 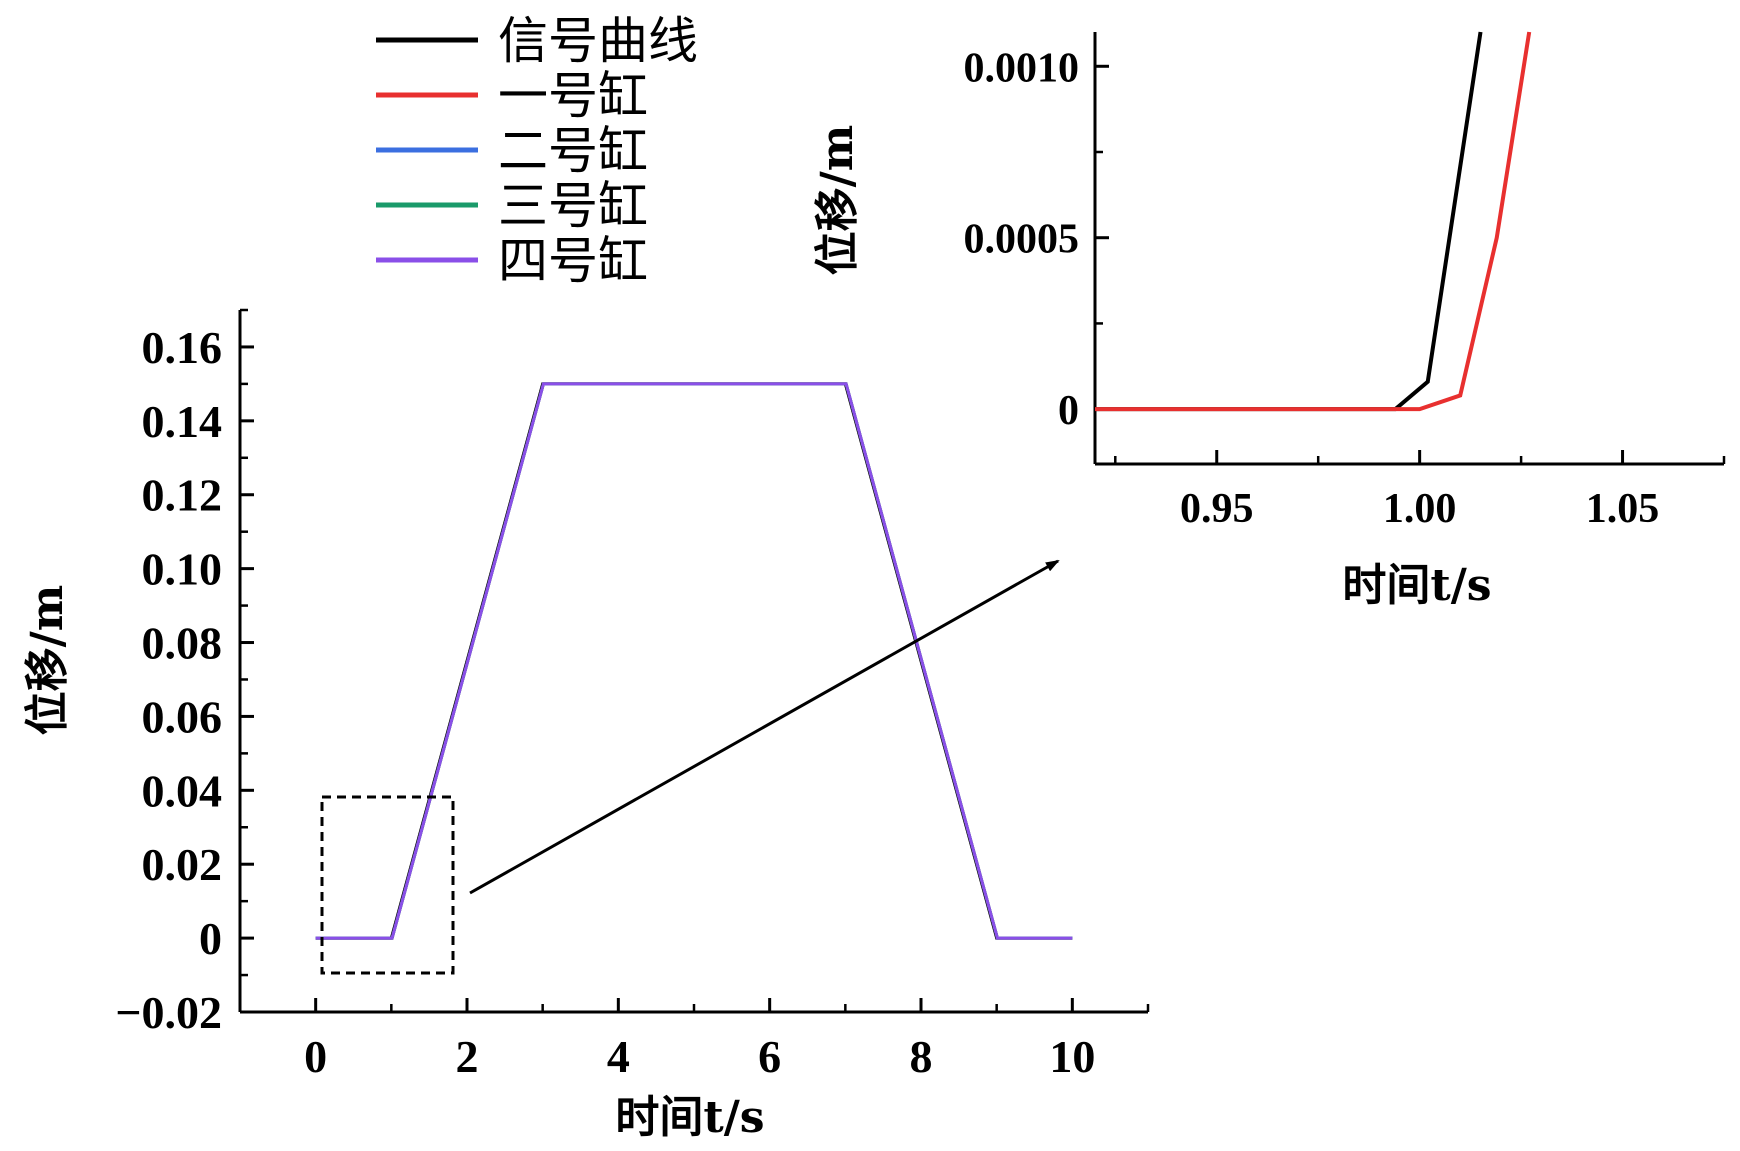 I want to click on zoom-arrow, so click(x=764, y=727).